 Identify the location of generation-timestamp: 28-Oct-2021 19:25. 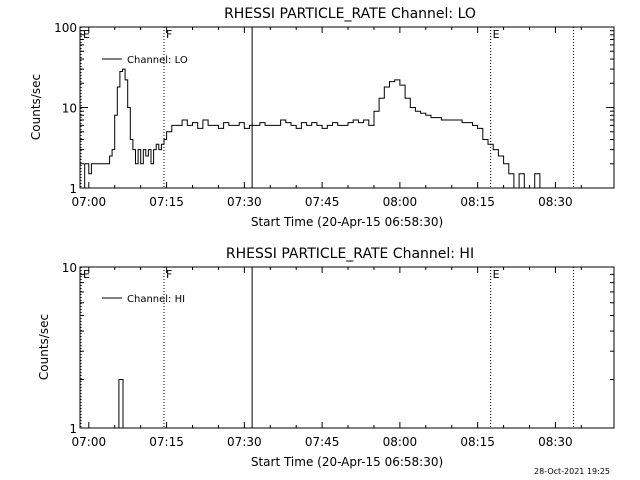
(572, 471).